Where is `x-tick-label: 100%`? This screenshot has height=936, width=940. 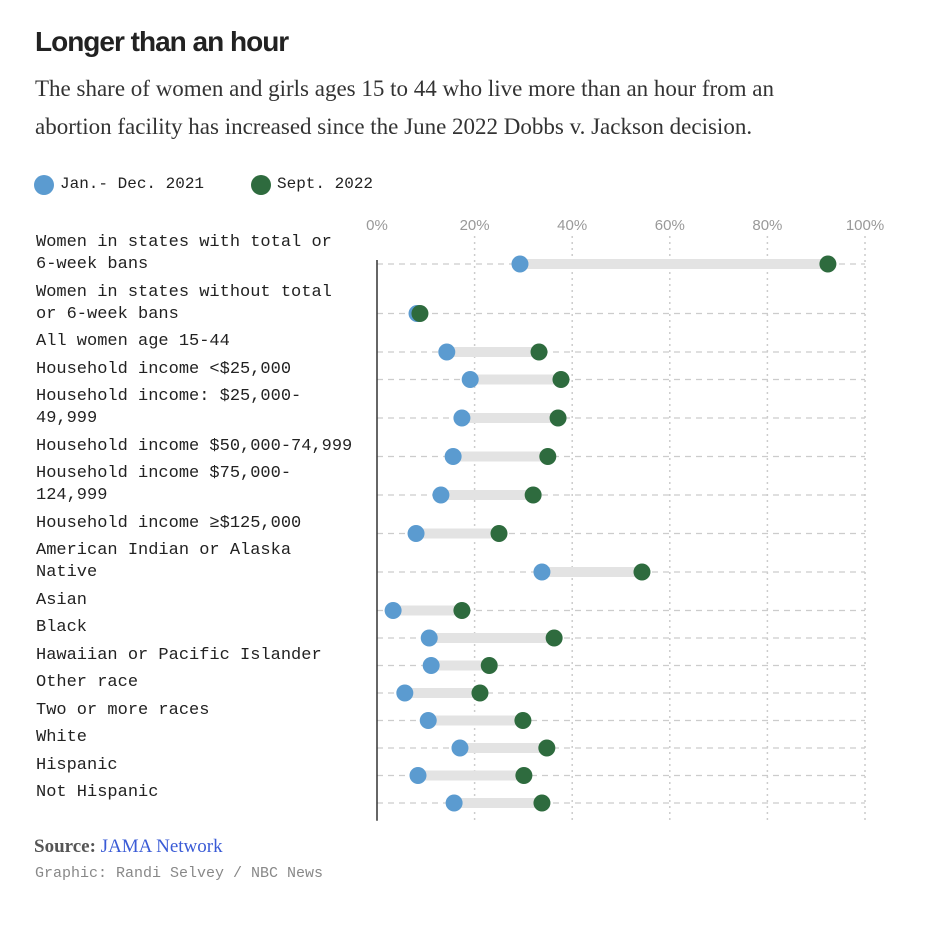
x-tick-label: 100% is located at coordinates (865, 225).